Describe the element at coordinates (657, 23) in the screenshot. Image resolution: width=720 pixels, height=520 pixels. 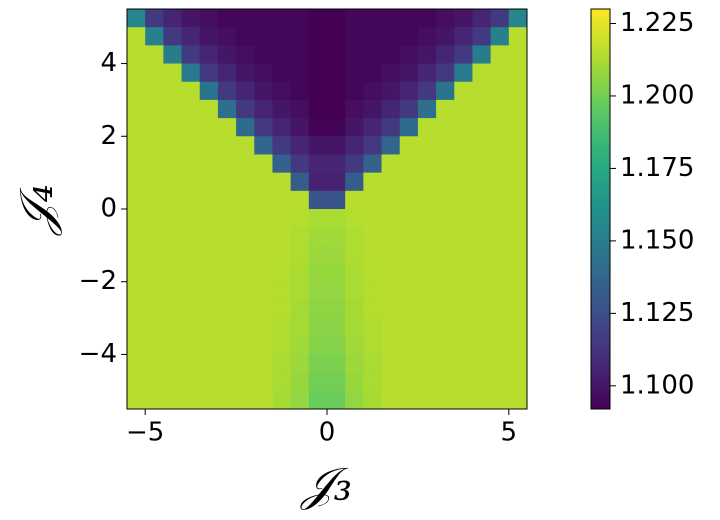
I see `colorbar-tick-label: 1.225` at that location.